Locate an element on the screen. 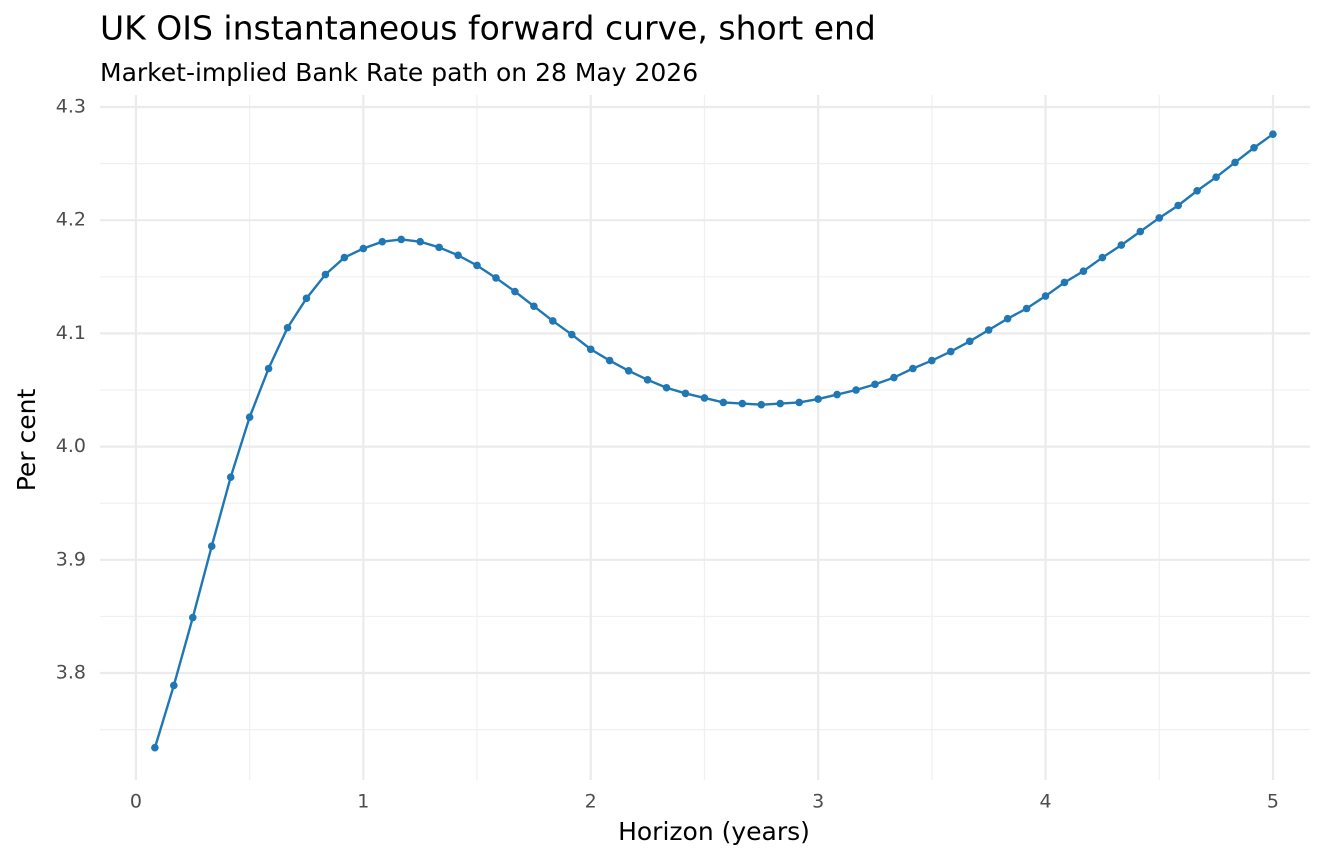 The width and height of the screenshot is (1344, 868). x-tick-label: 1 is located at coordinates (363, 802).